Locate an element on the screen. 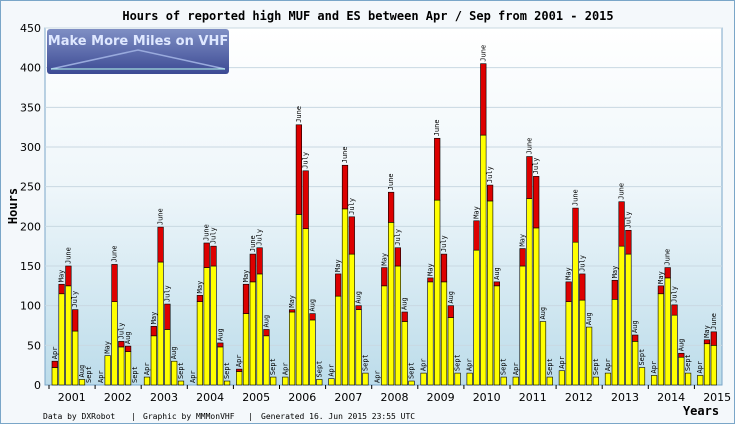 The width and height of the screenshot is (735, 425). x-tick-label: 2011 is located at coordinates (533, 397).